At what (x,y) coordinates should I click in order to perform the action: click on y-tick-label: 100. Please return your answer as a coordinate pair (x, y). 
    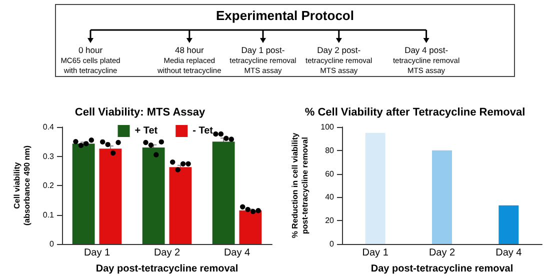
    Looking at the image, I should click on (327, 127).